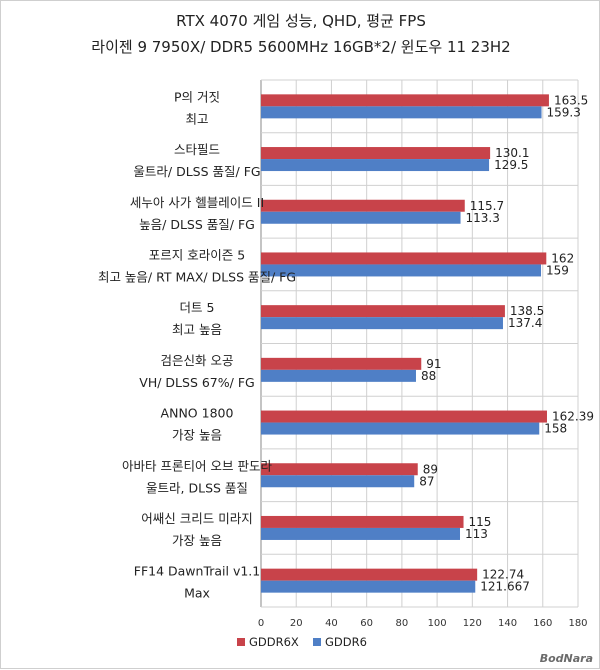 This screenshot has height=670, width=600. I want to click on value-label: 159.3, so click(564, 112).